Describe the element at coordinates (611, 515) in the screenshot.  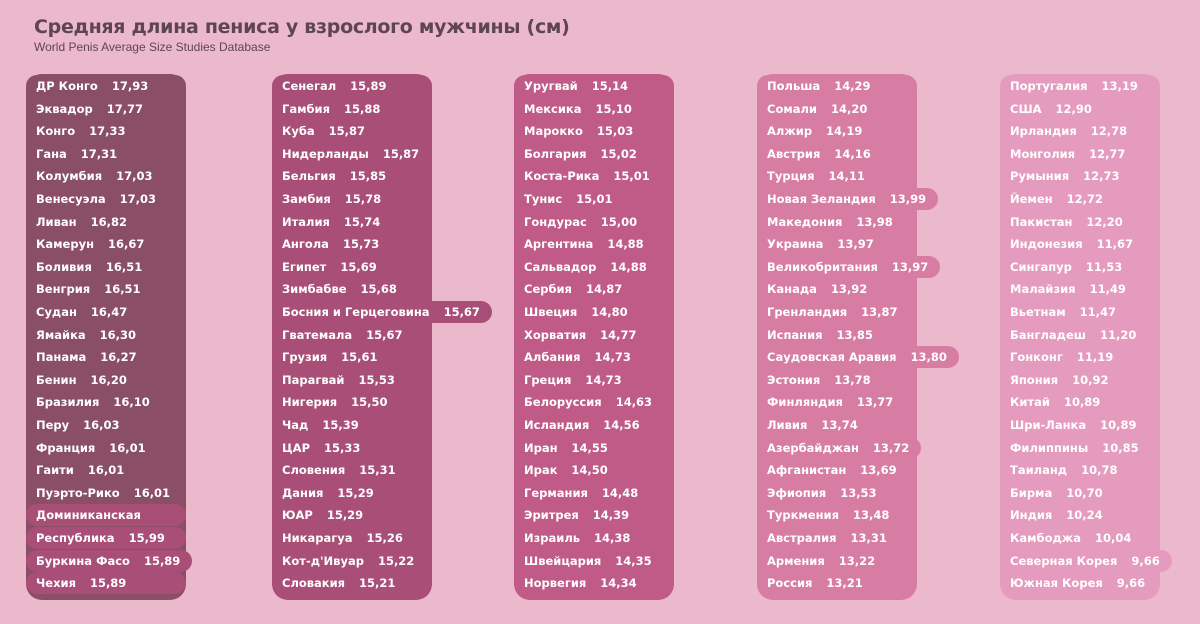
I see `value-label: 14,39` at that location.